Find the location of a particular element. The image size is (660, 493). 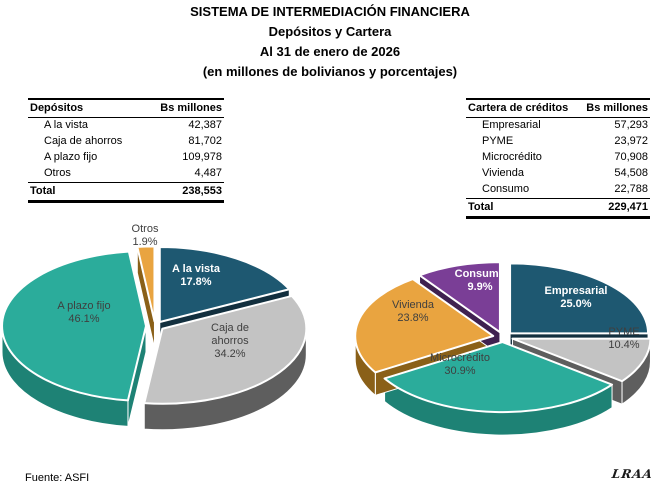

deposits-total-amount: 238,553 is located at coordinates (202, 191).